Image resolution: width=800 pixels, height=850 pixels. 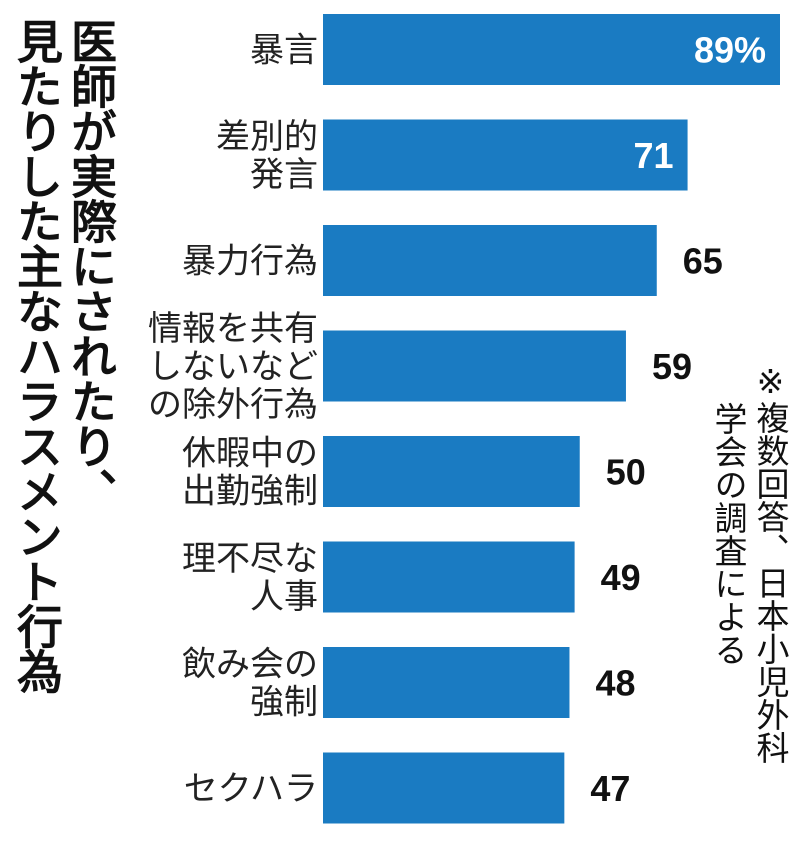 I want to click on value-label-4: 50, so click(x=626, y=472).